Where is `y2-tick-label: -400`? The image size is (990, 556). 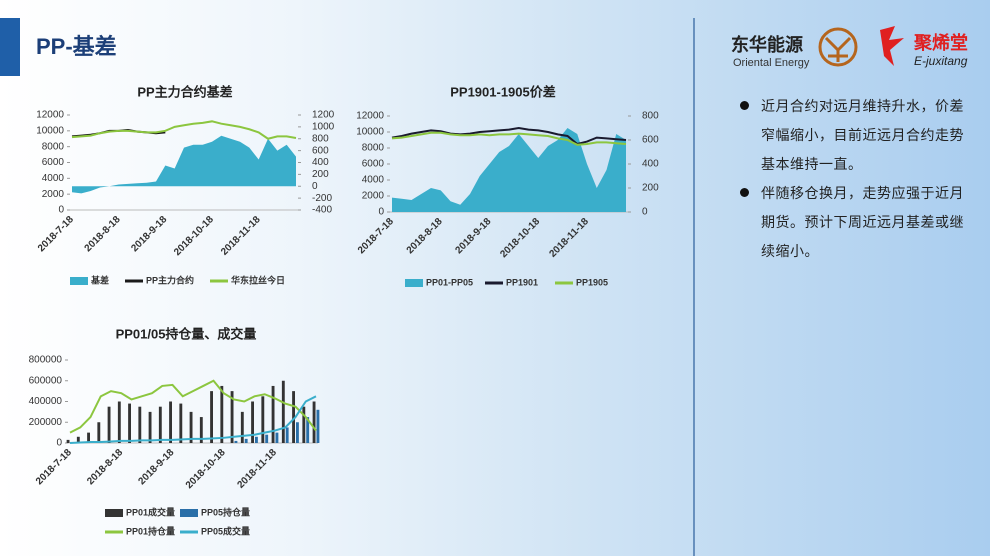 y2-tick-label: -400 is located at coordinates (322, 210).